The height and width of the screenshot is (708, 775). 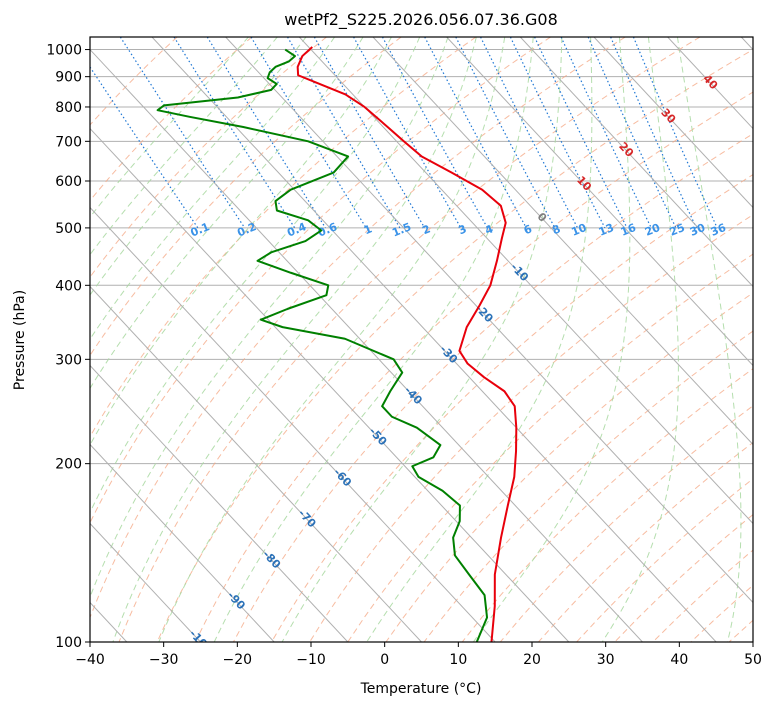 I want to click on mixing-ratio-label: 25, so click(x=677, y=230).